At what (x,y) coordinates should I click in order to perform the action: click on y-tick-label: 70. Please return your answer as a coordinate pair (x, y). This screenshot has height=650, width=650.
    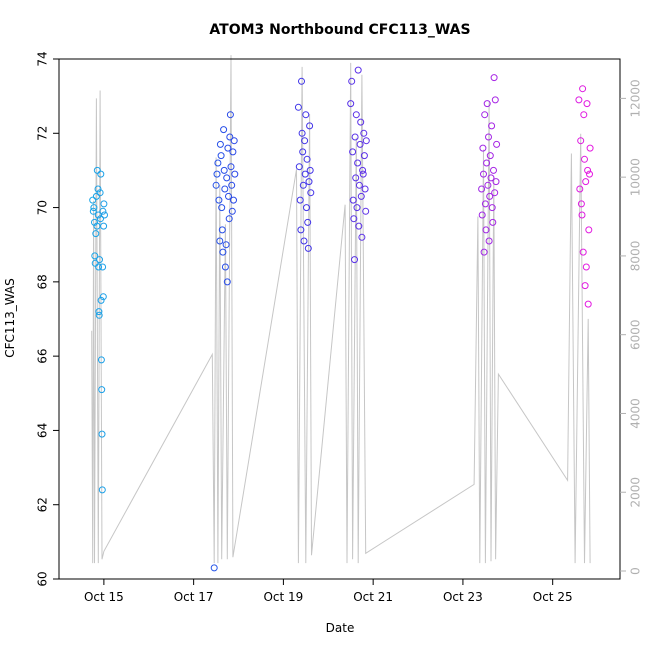
    Looking at the image, I should click on (43, 207).